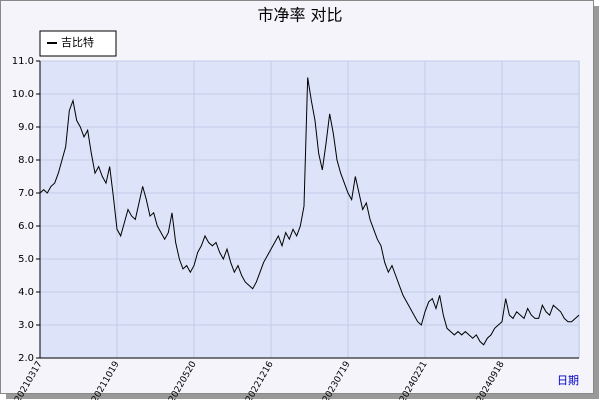 Image resolution: width=600 pixels, height=404 pixels. What do you see at coordinates (26, 292) in the screenshot?
I see `y-tick-label: 4.0` at bounding box center [26, 292].